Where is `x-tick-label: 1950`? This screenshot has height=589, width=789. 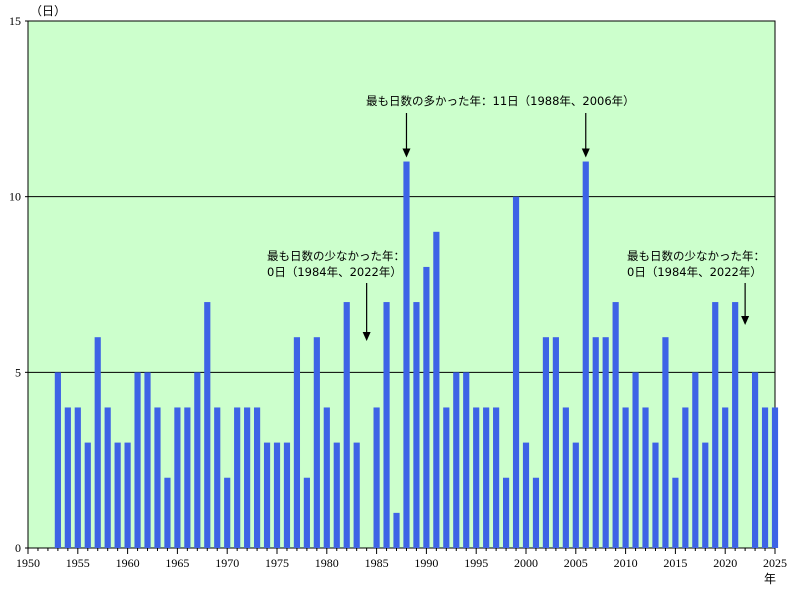
x-tick-label: 1950 is located at coordinates (28, 563).